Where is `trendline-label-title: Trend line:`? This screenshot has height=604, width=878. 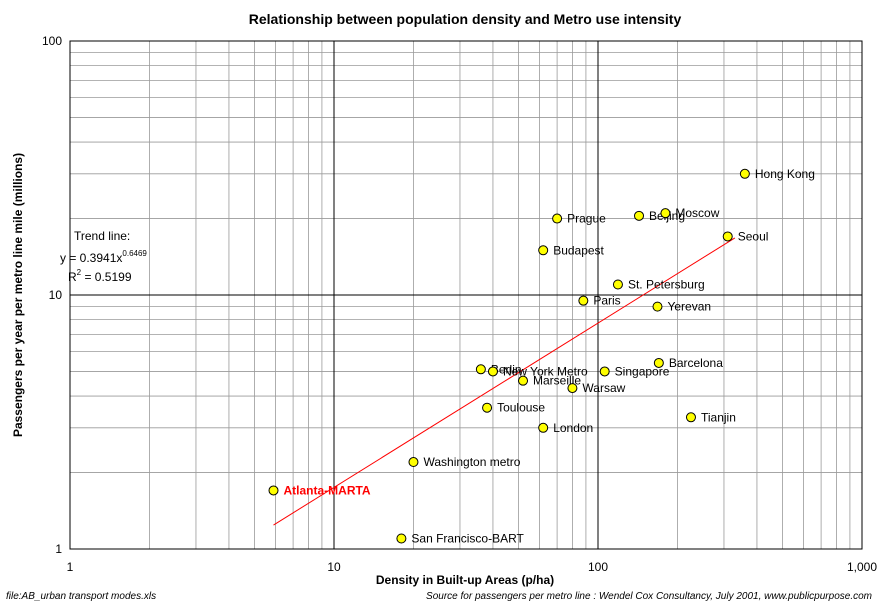
trendline-label-title: Trend line: is located at coordinates (102, 236).